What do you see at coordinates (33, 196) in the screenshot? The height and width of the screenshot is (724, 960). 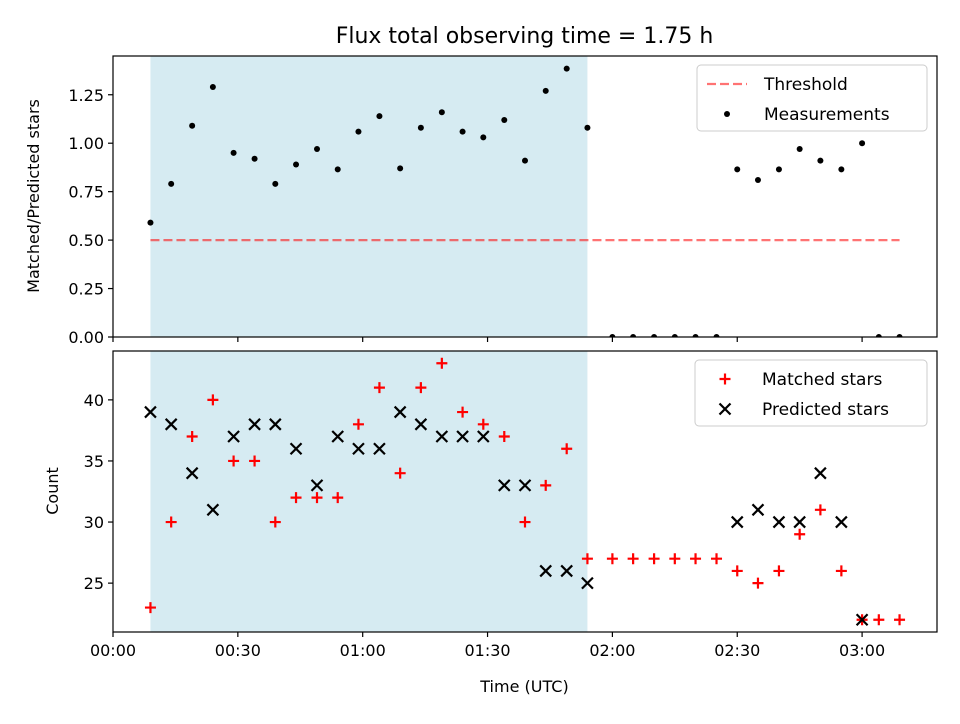 I see `top-y-axis-label: Matched/Predicted stars` at bounding box center [33, 196].